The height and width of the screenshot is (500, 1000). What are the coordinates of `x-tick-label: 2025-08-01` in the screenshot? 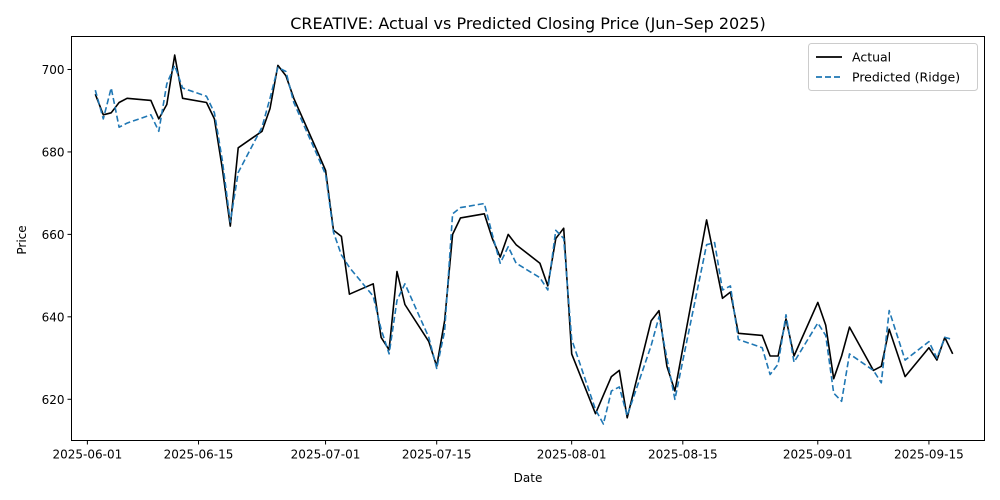 It's located at (572, 455).